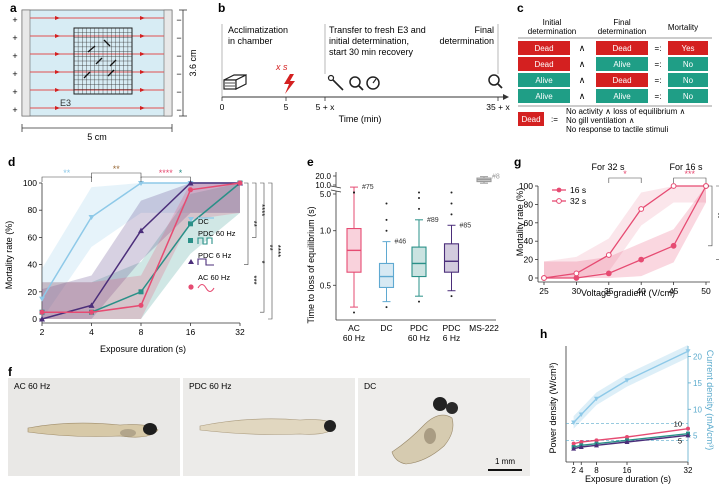 Image resolution: width=719 pixels, height=486 pixels. Describe the element at coordinates (452, 328) in the screenshot. I see `e-x-tick-label: PDC` at that location.